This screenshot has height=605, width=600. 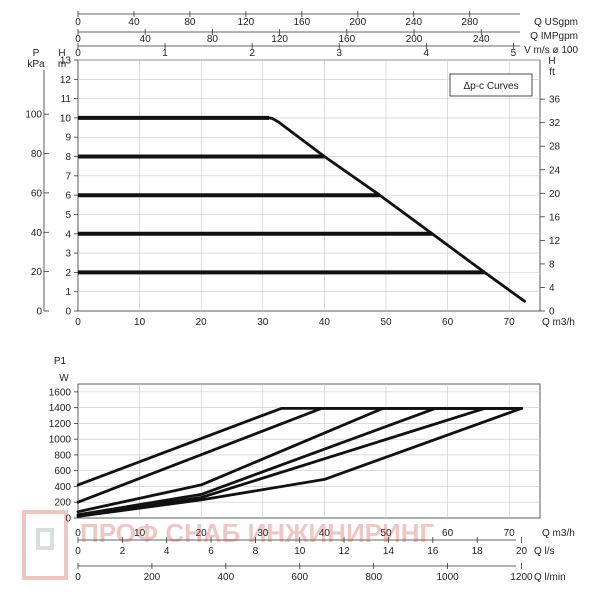 I want to click on bottom-secondary-tick-label: 0, so click(x=78, y=551).